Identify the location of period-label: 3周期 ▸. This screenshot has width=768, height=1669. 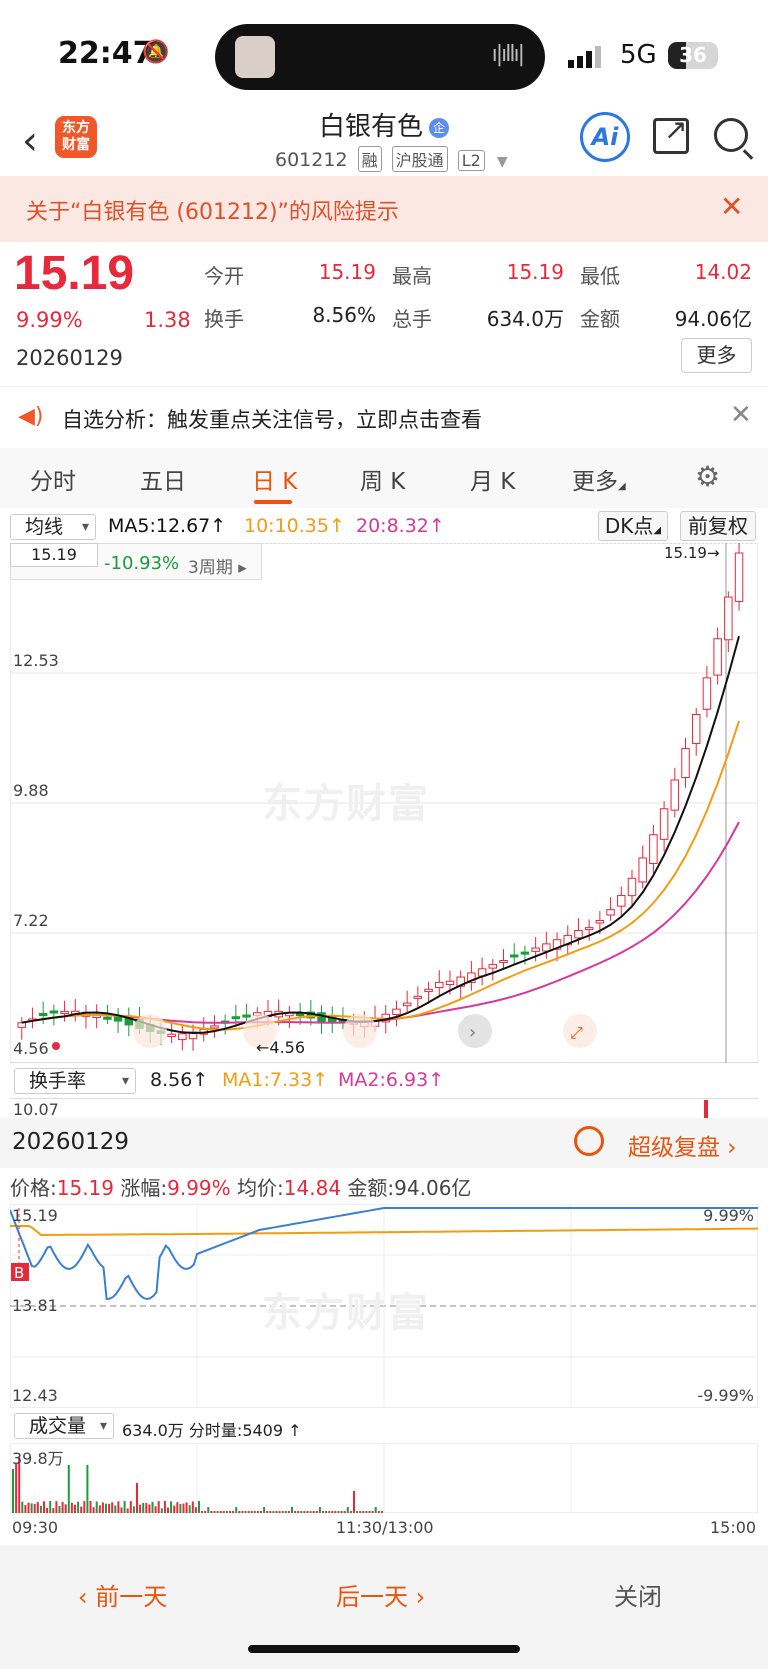
(217, 568).